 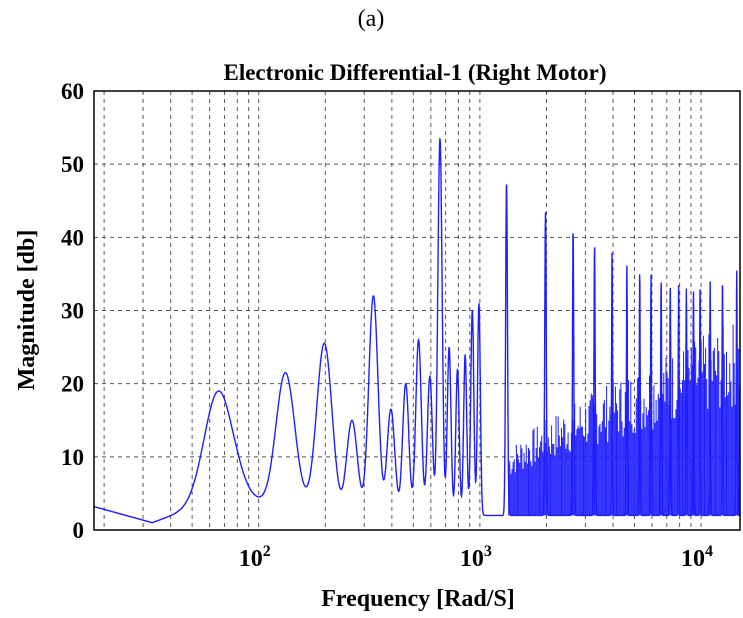 What do you see at coordinates (414, 72) in the screenshot?
I see `chart-title: Electronic Differential-1 (Right Motor)` at bounding box center [414, 72].